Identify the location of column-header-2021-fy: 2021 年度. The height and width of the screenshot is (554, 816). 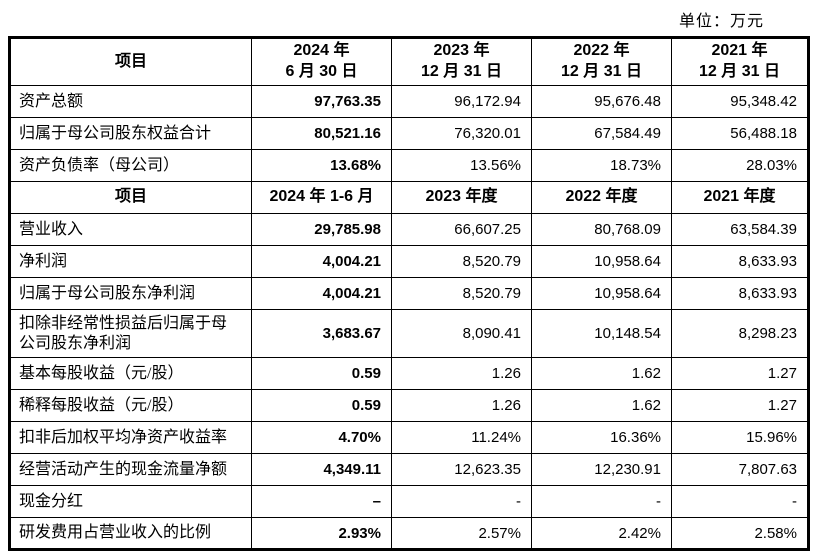
(740, 197).